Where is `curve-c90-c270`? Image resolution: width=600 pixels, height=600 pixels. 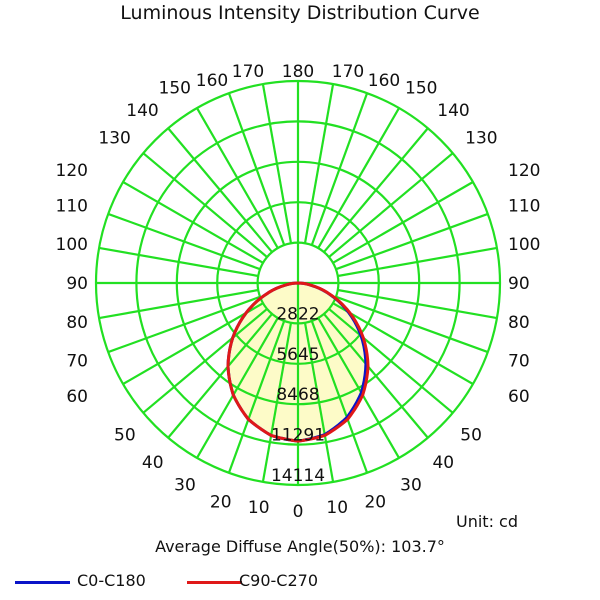 curve-c90-c270 is located at coordinates (298, 362).